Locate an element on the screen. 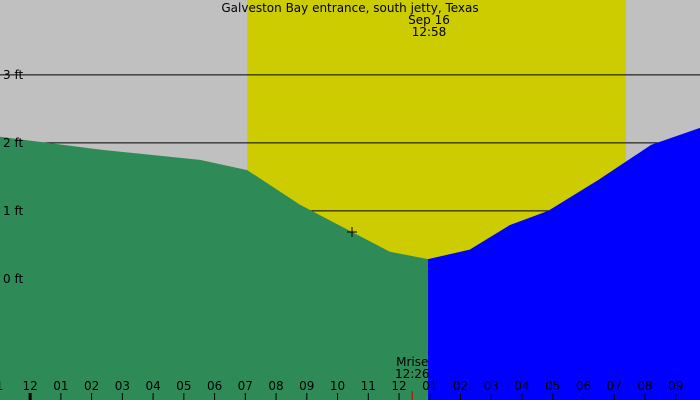  x-tick-label: 1 is located at coordinates (1, 386).